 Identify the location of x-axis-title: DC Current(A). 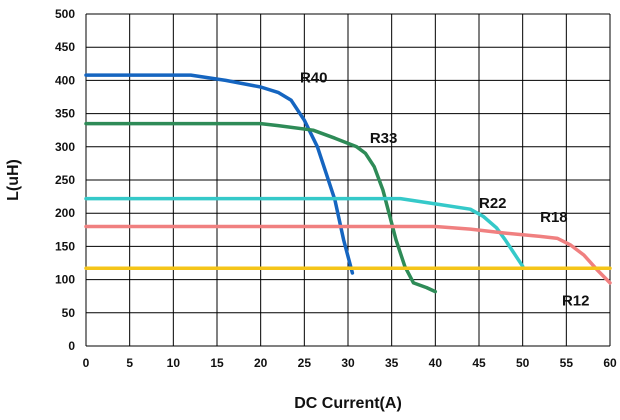
(348, 403).